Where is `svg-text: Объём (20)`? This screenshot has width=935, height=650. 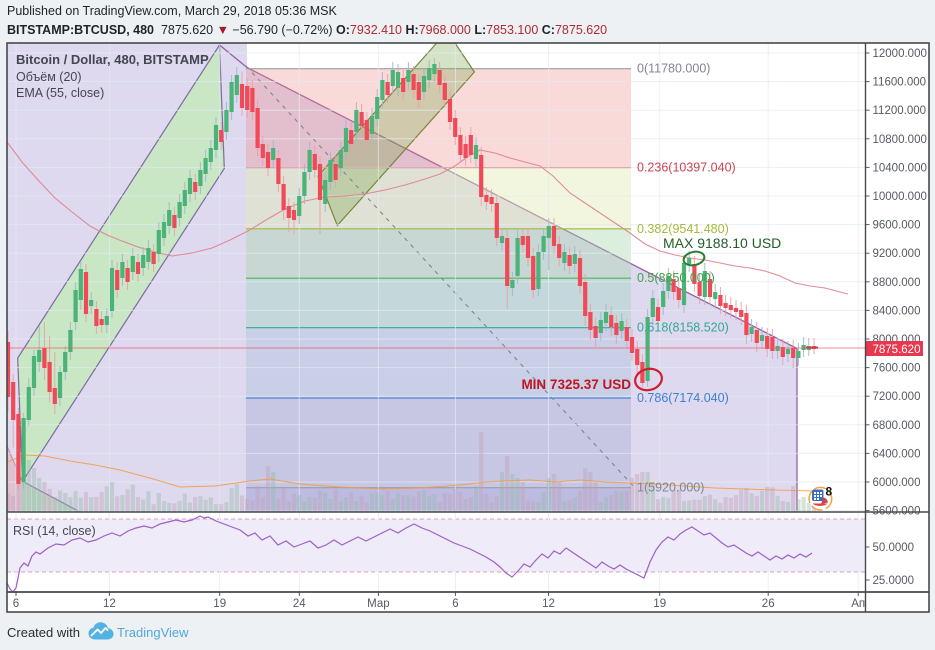 svg-text: Объём (20) is located at coordinates (49, 77).